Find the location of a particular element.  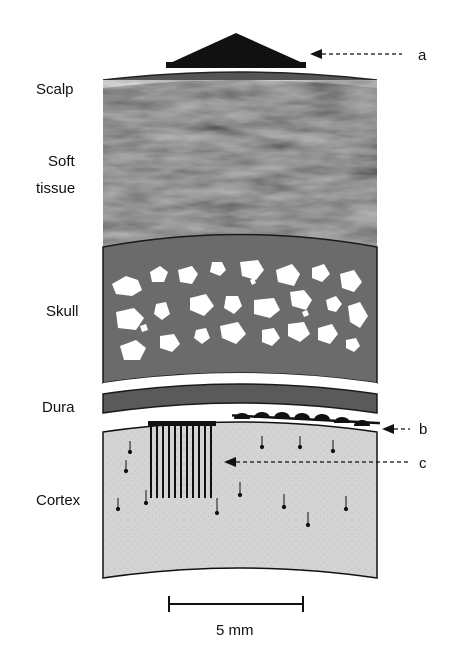

skull-pores is located at coordinates (240, 310).